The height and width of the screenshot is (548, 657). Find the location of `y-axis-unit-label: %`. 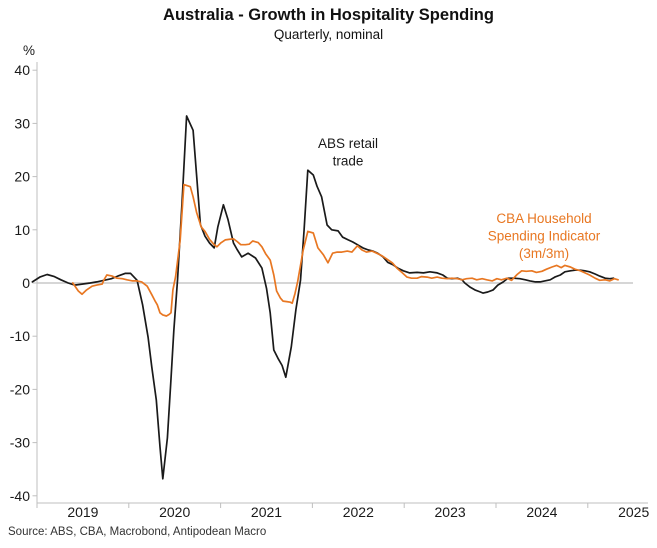

y-axis-unit-label: % is located at coordinates (29, 50).